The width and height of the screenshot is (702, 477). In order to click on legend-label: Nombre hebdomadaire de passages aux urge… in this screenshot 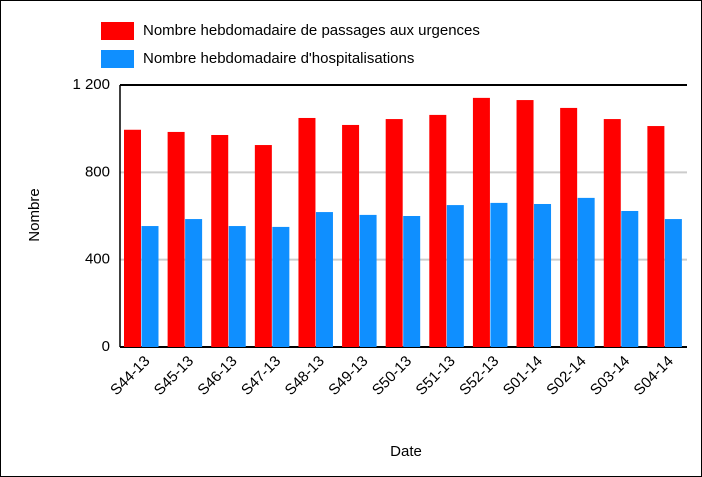, I will do `click(311, 30)`.